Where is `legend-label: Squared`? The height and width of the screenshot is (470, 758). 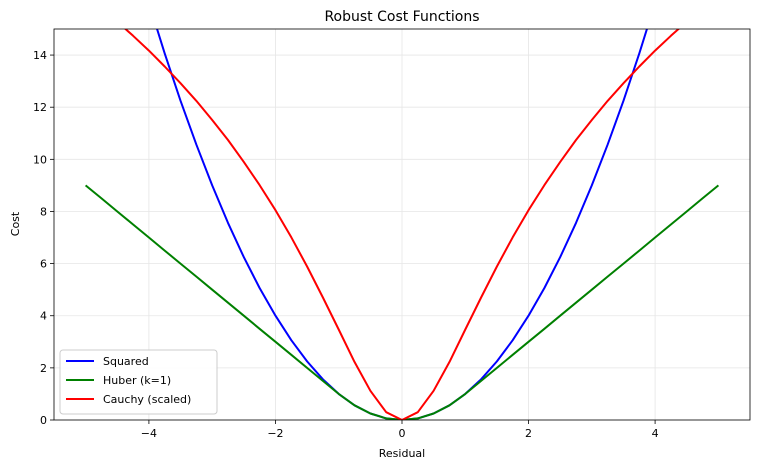
legend-label: Squared is located at coordinates (126, 361).